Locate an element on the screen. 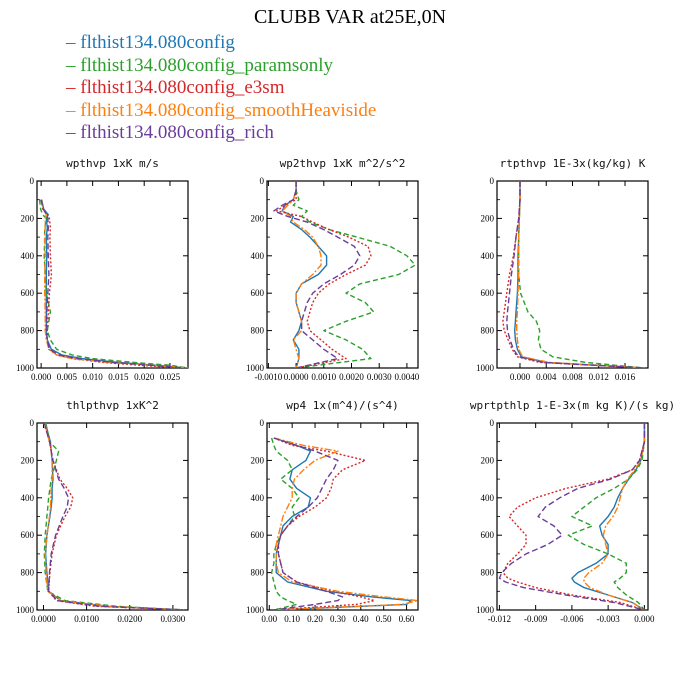 The width and height of the screenshot is (700, 700). x-tick-label: 0.0100 is located at coordinates (86, 619).